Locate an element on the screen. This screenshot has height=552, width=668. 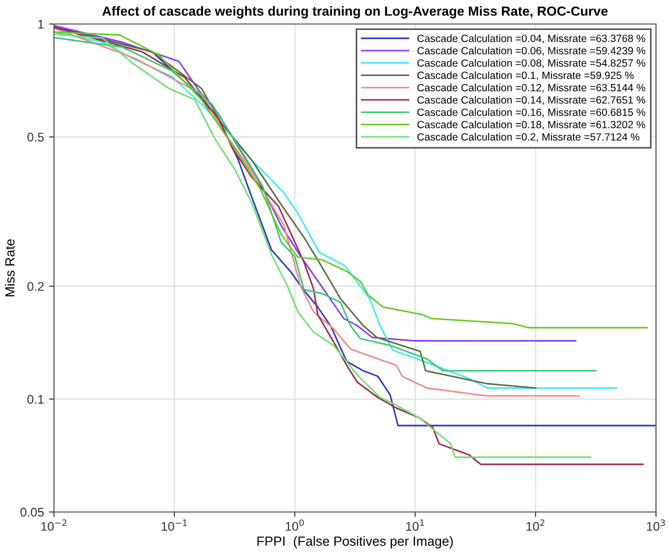
x-tick-label: 10$^{3}$ is located at coordinates (655, 525).